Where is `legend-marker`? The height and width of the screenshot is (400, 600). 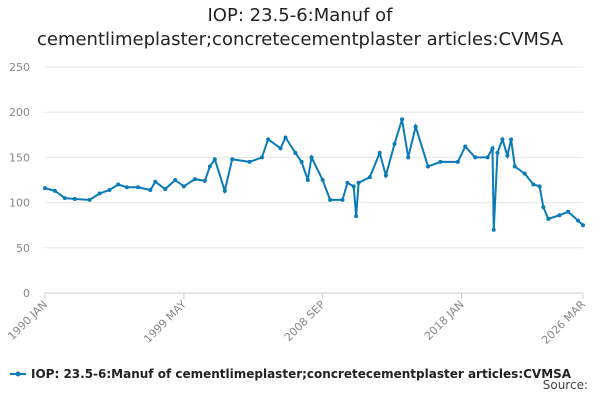 legend-marker is located at coordinates (18, 374).